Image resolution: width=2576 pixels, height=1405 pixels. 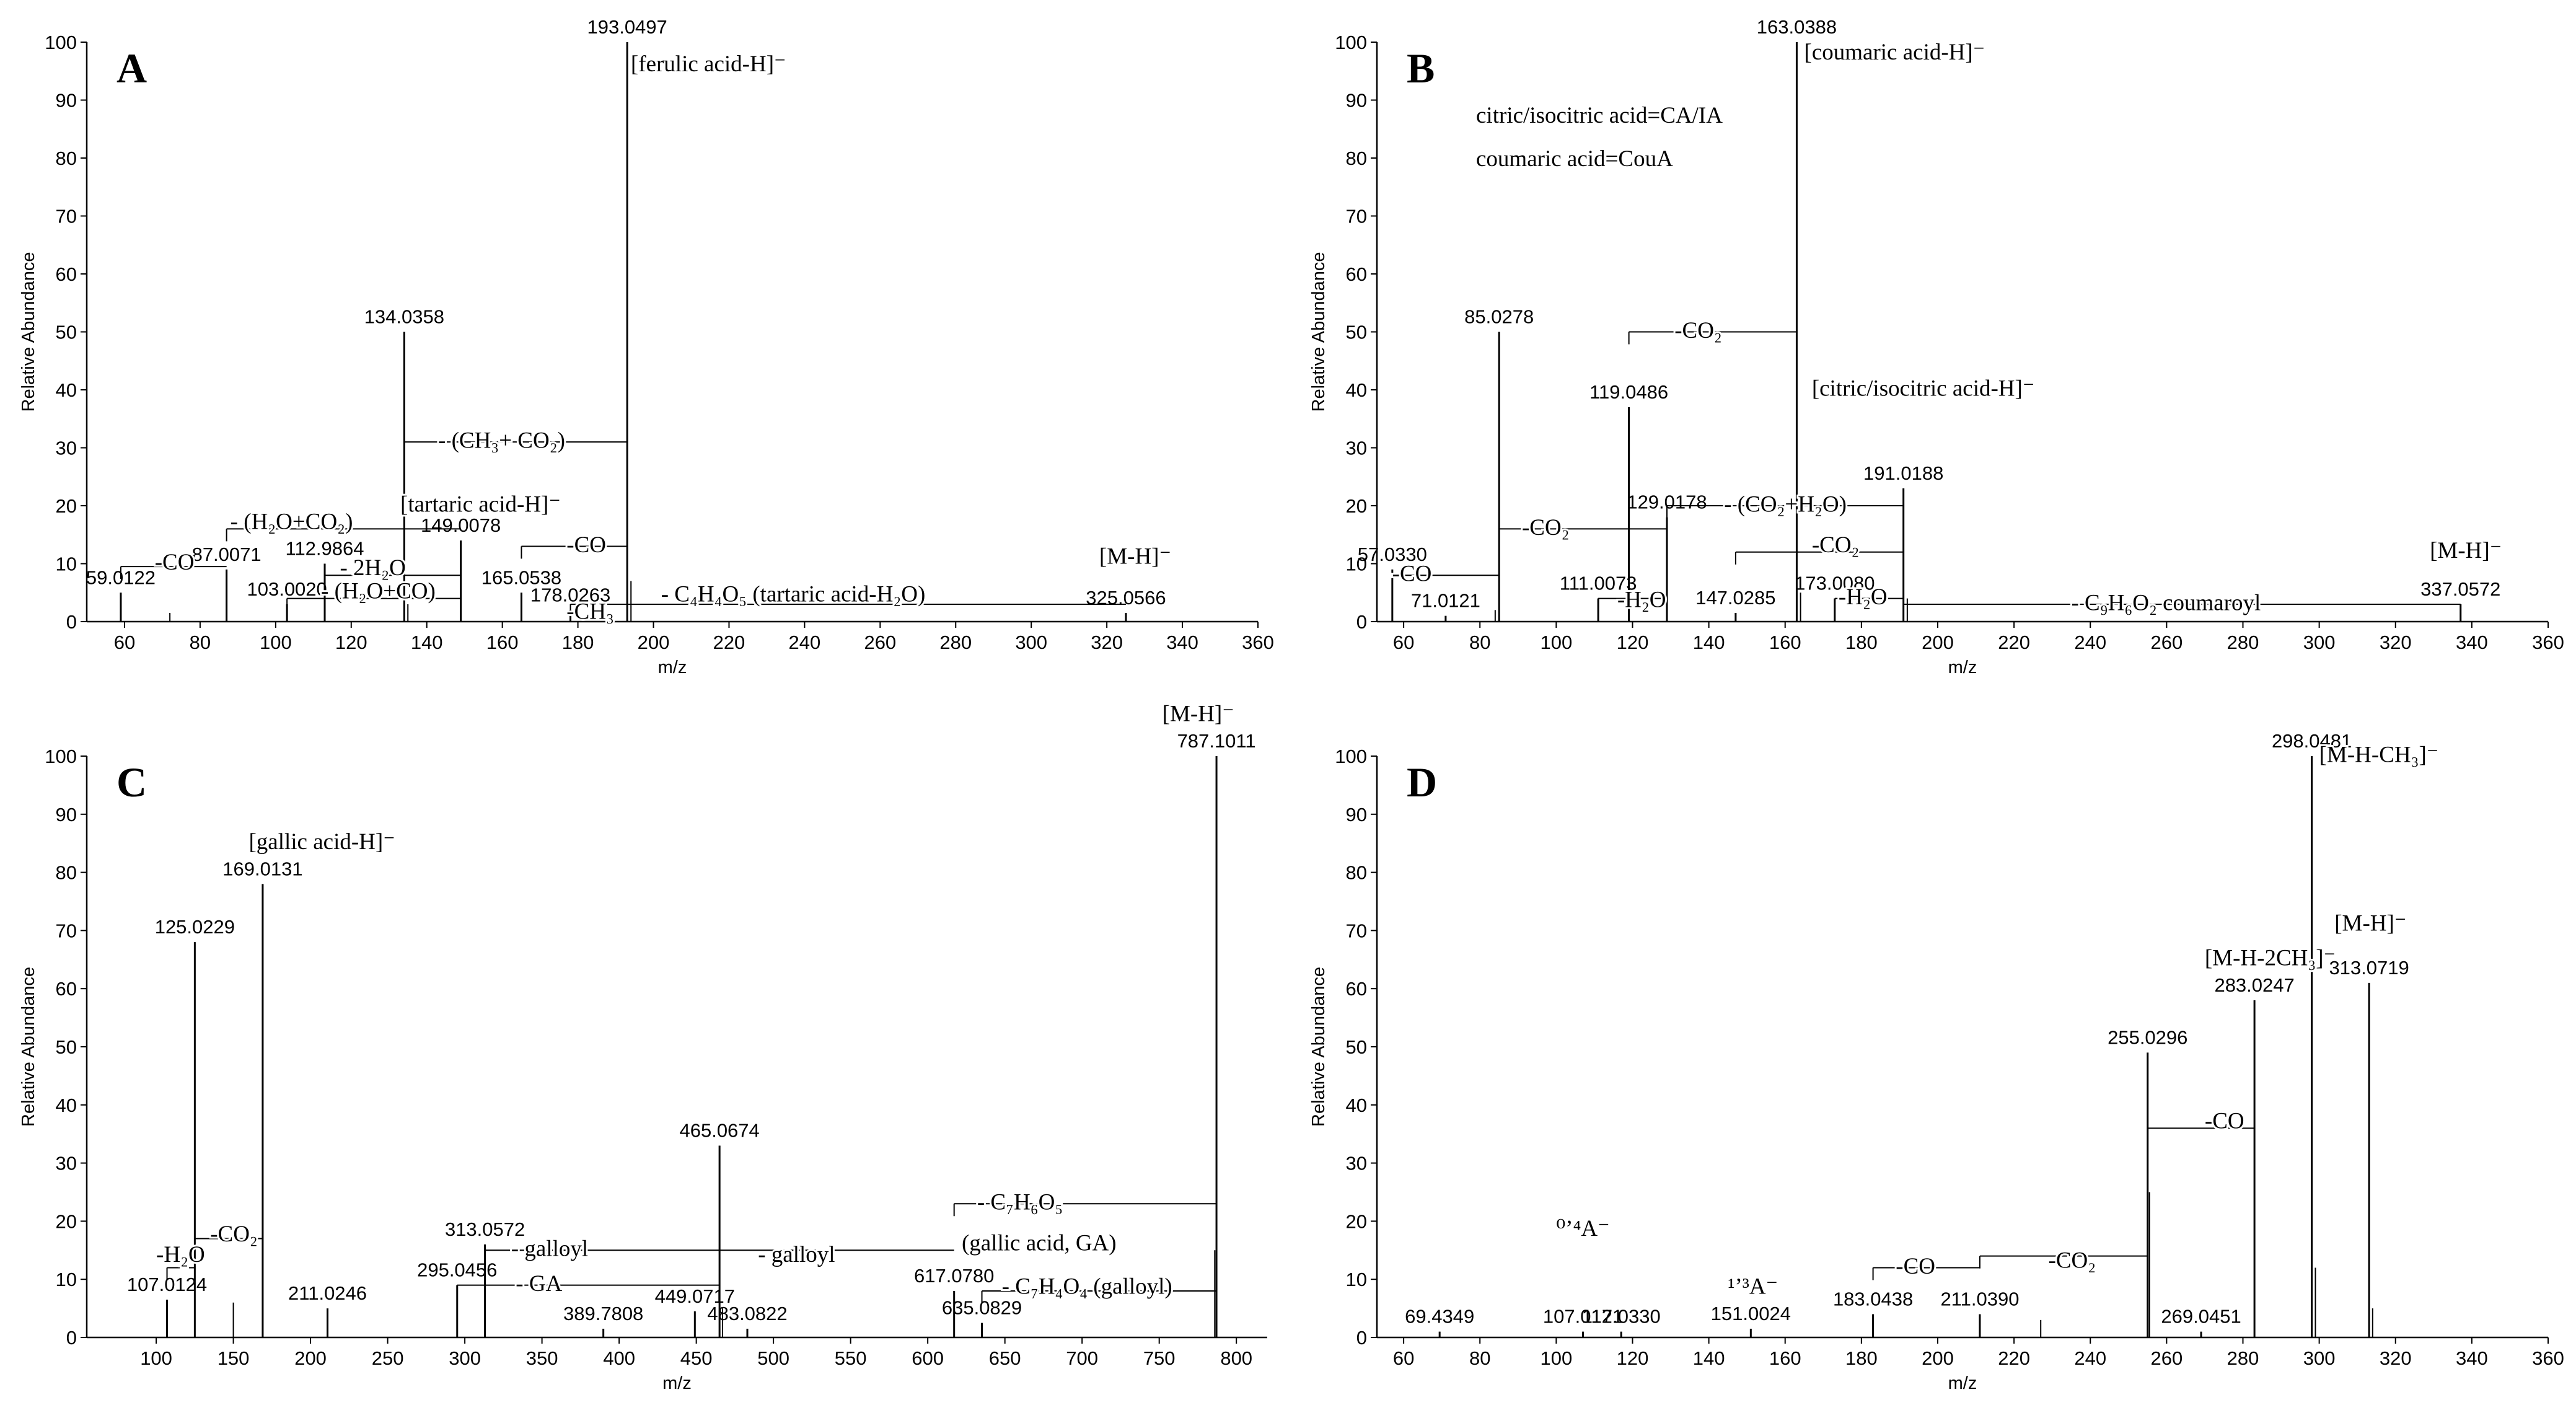 What do you see at coordinates (2201, 1317) in the screenshot?
I see `peak-label: 269.0451` at bounding box center [2201, 1317].